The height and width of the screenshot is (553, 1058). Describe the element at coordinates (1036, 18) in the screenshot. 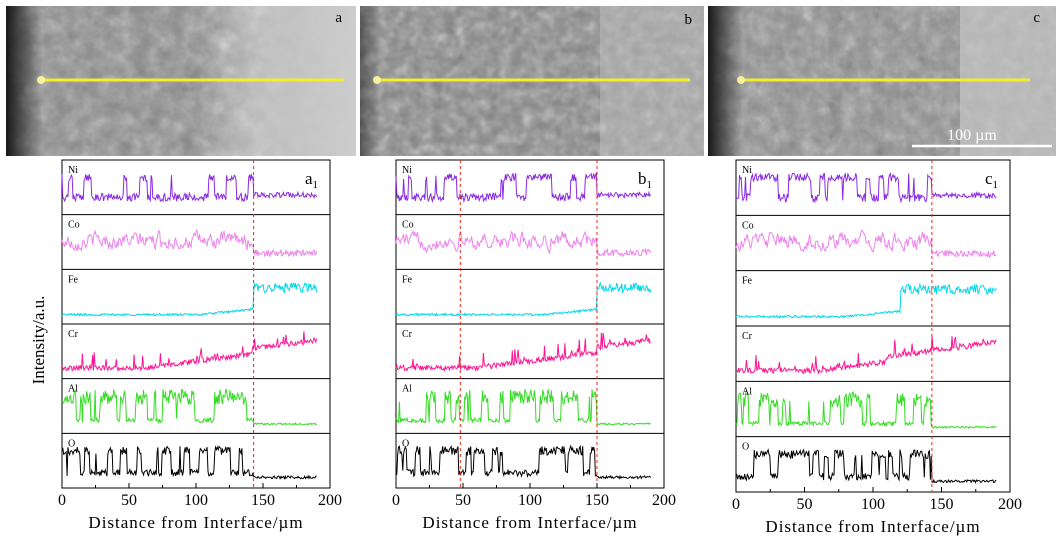

I see `micrograph-label-c: c` at that location.